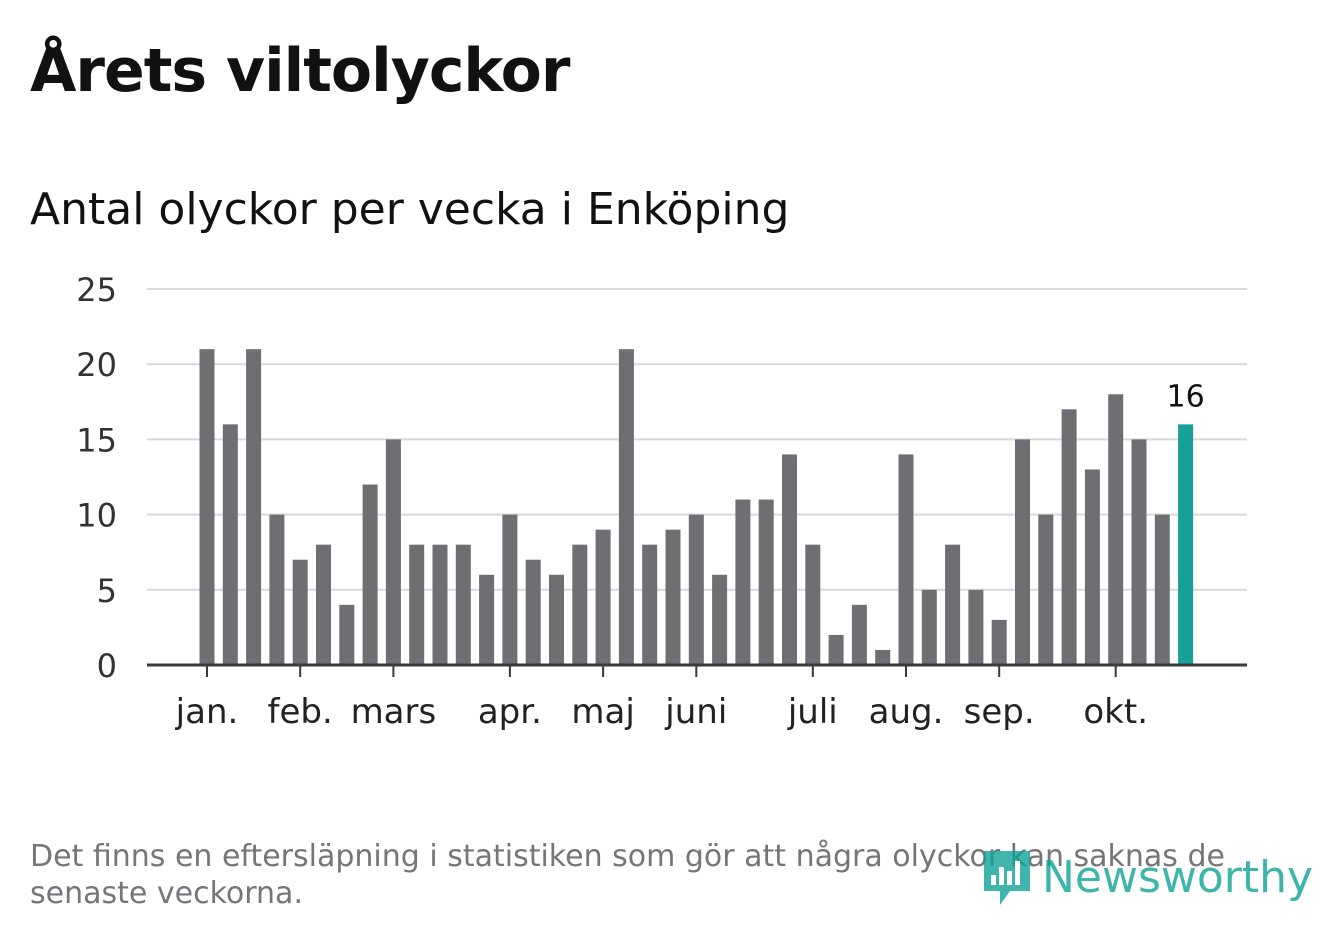  Describe the element at coordinates (107, 591) in the screenshot. I see `y-tick-label: 5` at that location.